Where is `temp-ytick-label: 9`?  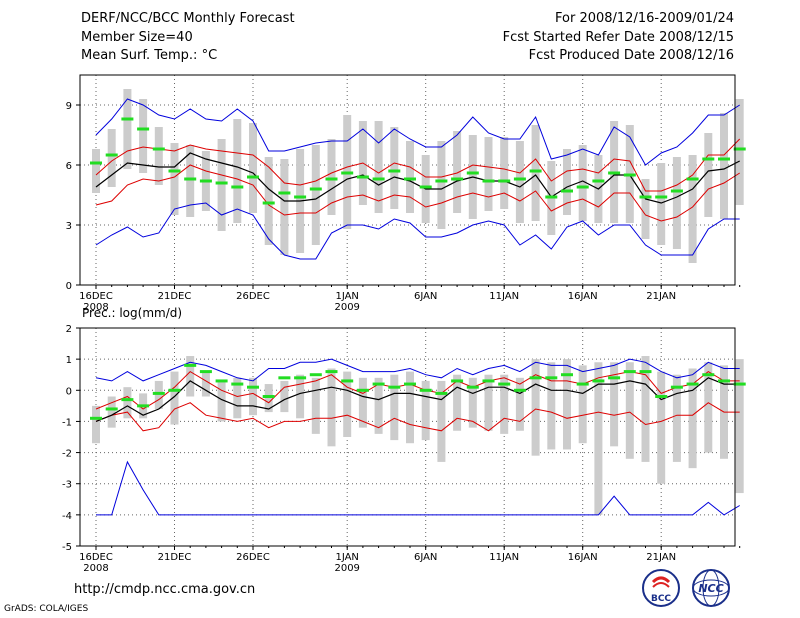 temp-ytick-label: 9 is located at coordinates (69, 106).